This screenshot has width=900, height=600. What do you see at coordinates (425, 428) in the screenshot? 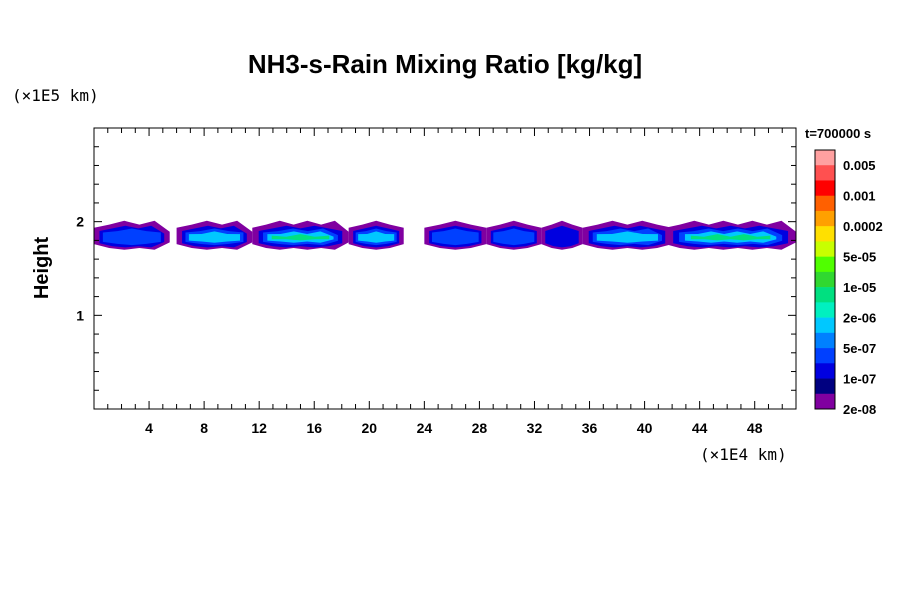
I see `x-tick-label: 24` at bounding box center [425, 428].